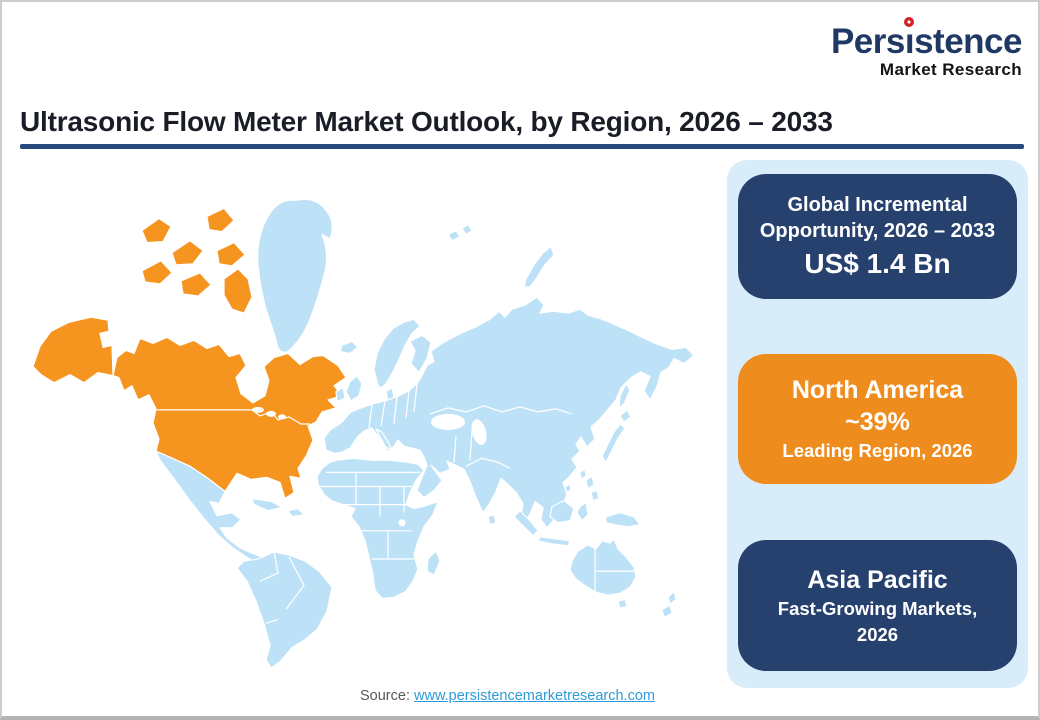 This screenshot has width=1040, height=720. Describe the element at coordinates (625, 416) in the screenshot. I see `region-hokkaido` at that location.